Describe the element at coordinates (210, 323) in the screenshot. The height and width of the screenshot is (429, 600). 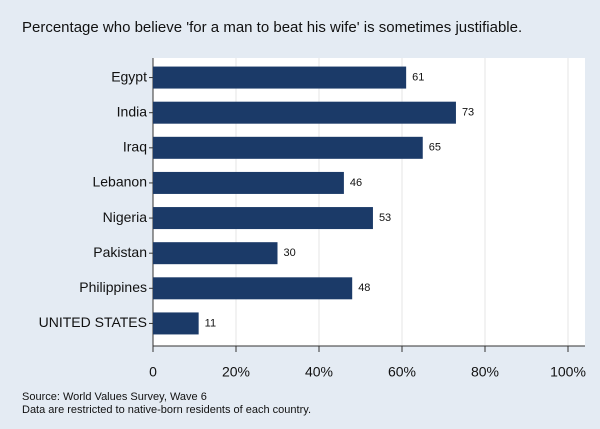
I see `value-label: 11` at that location.